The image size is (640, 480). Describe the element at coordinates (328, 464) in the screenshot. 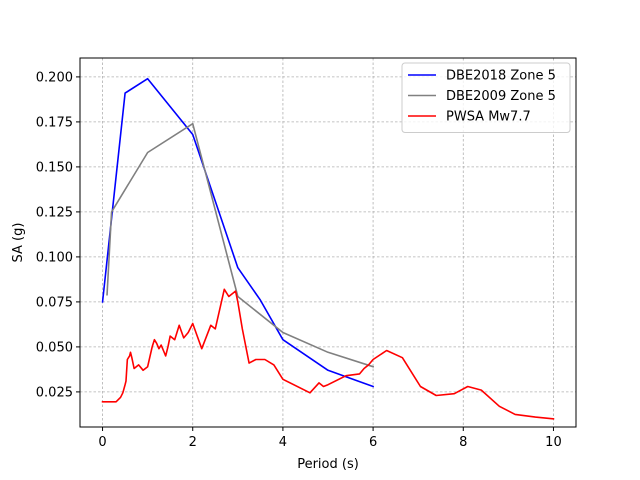

I see `x-axis-label: Period (s)` at that location.